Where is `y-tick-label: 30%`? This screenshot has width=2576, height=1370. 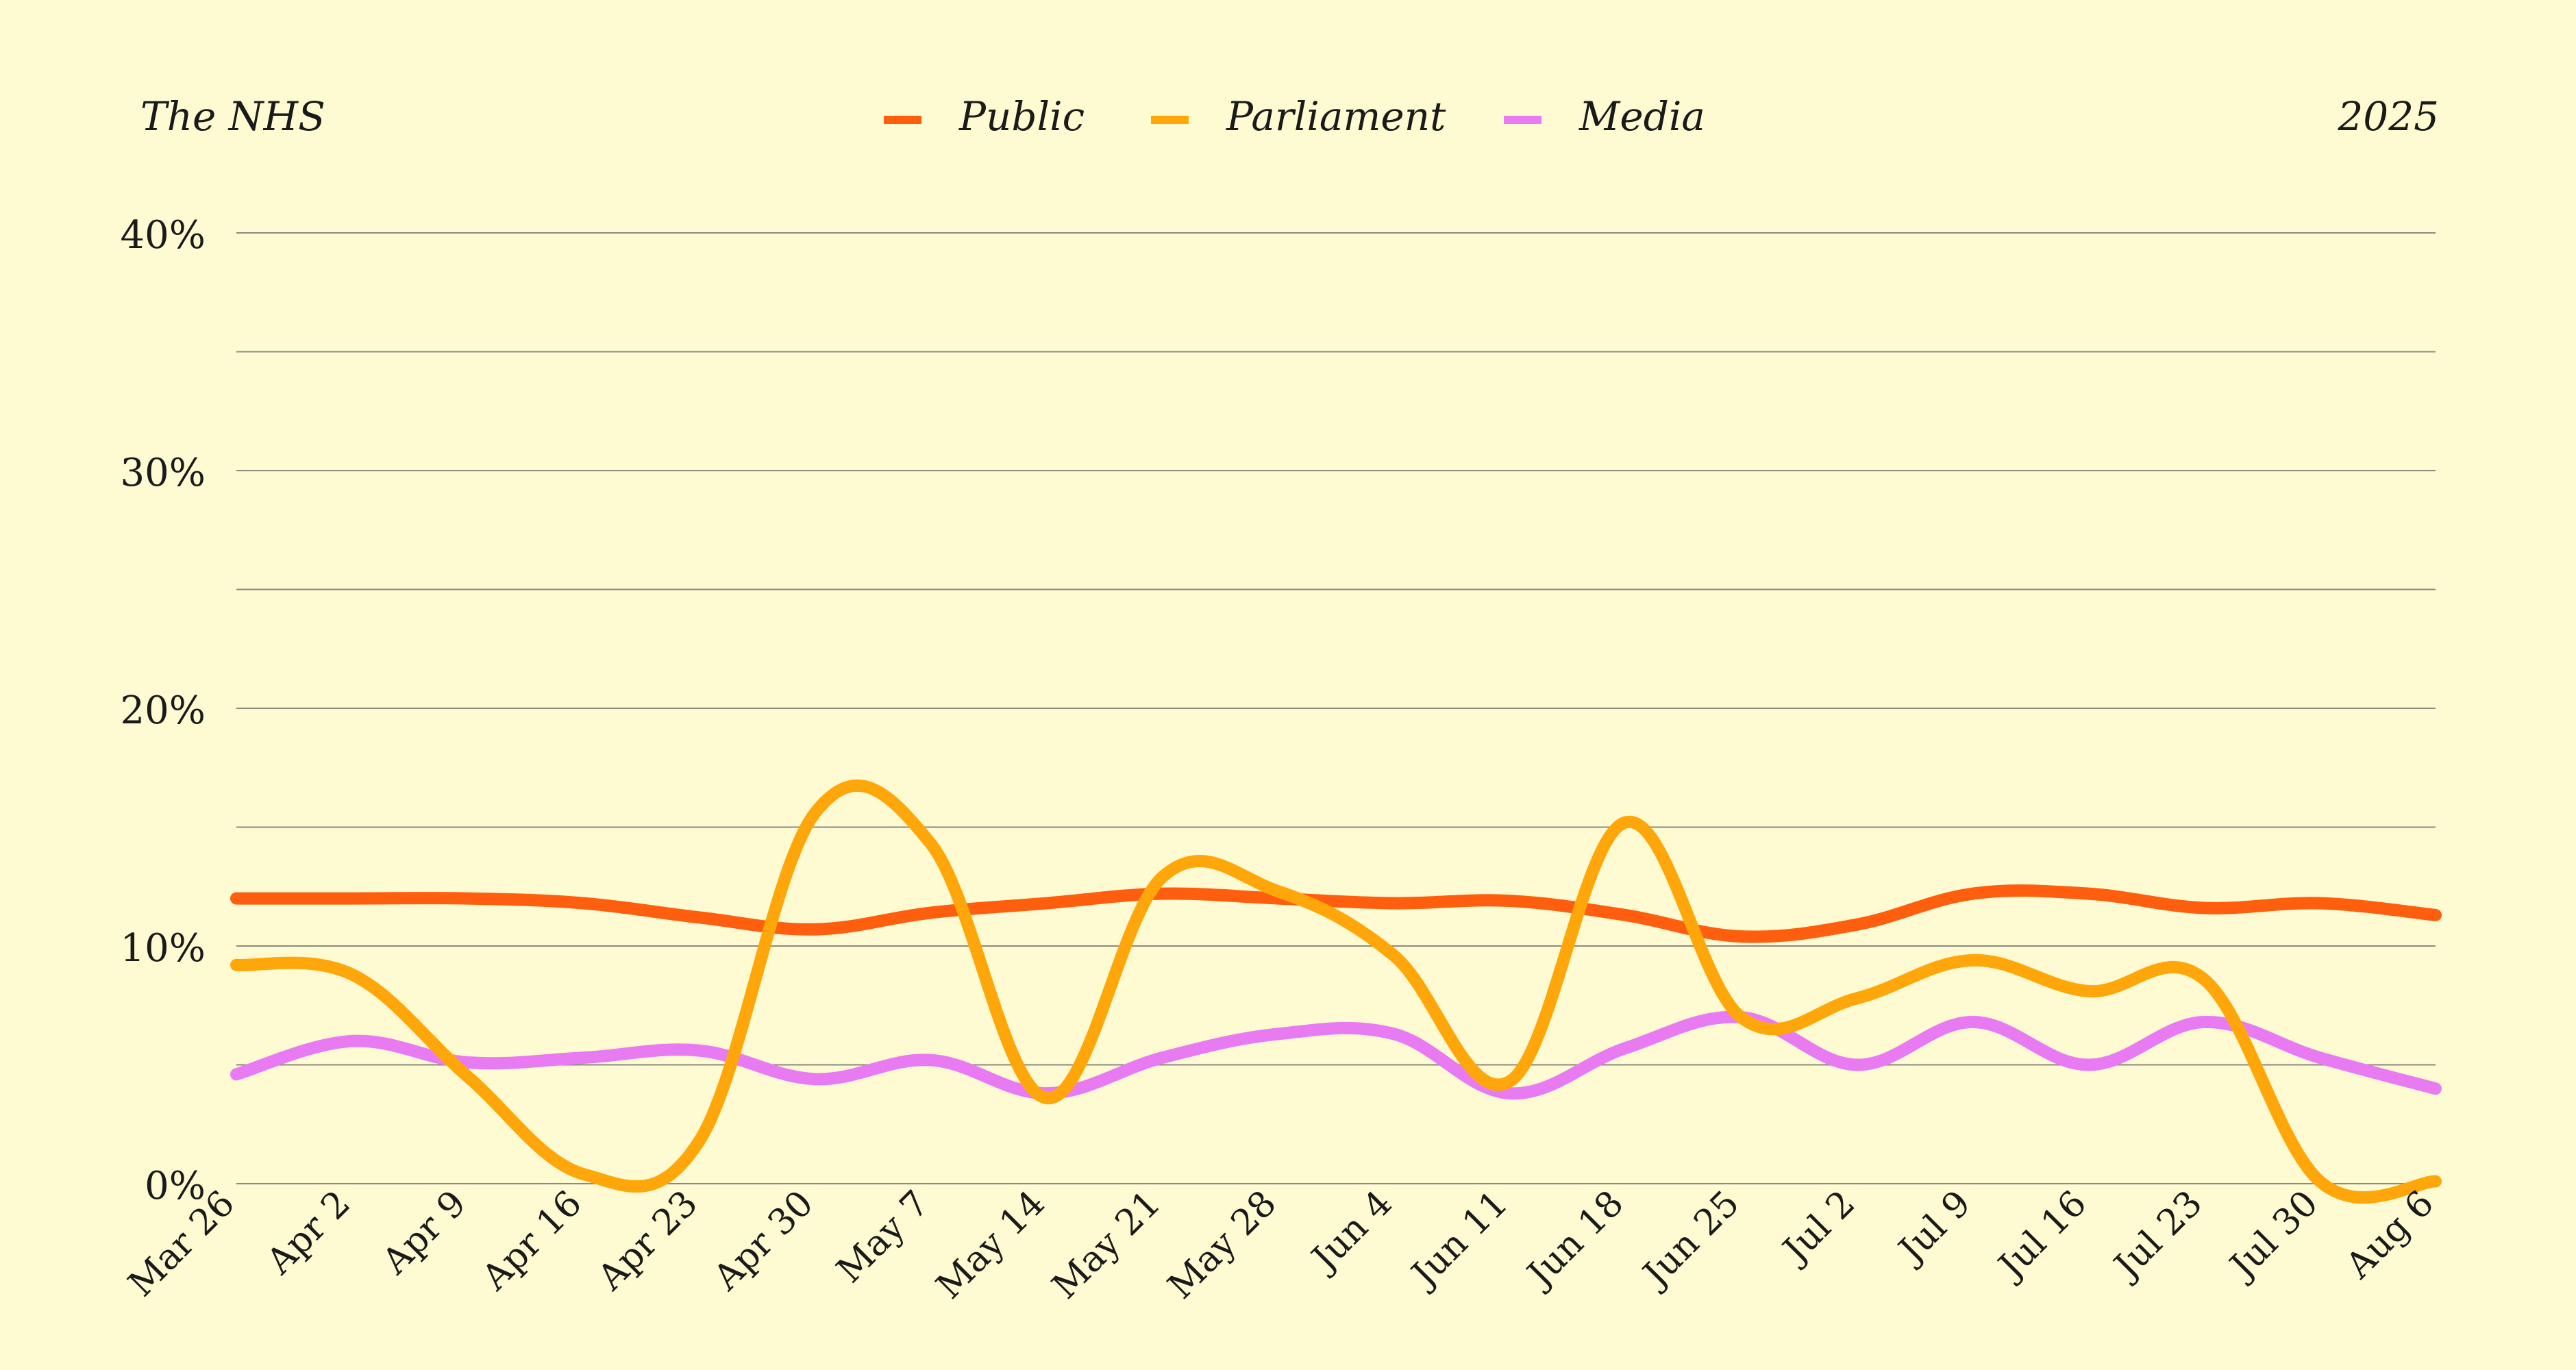 y-tick-label: 30% is located at coordinates (163, 473).